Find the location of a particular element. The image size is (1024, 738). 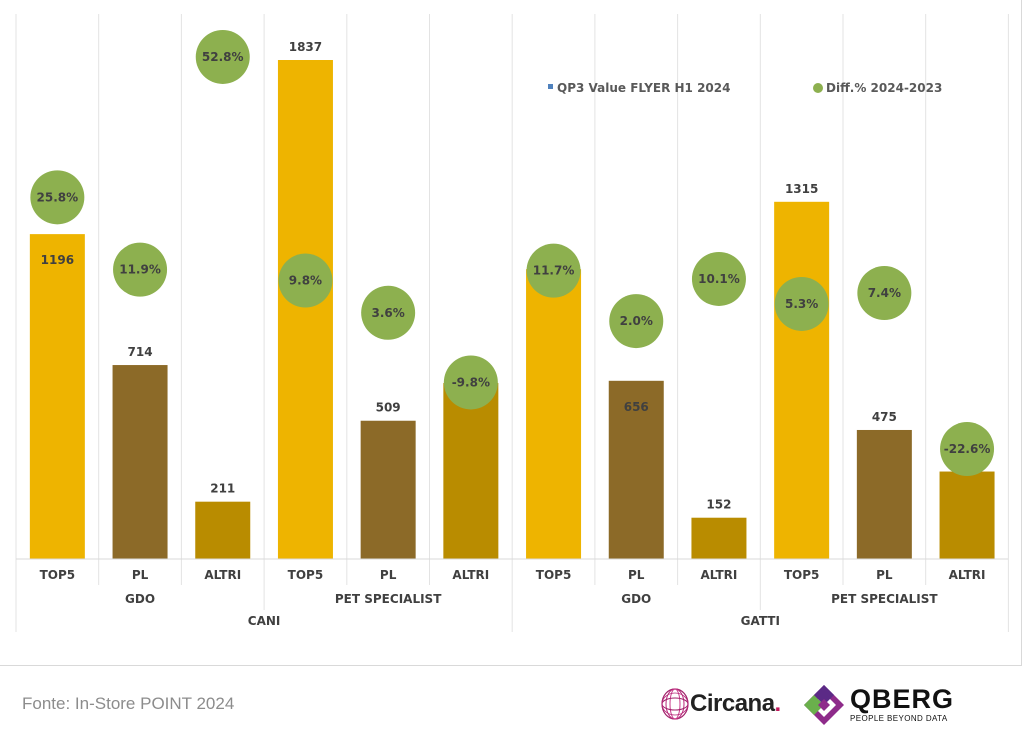

diff-label: 52.8% is located at coordinates (223, 57).